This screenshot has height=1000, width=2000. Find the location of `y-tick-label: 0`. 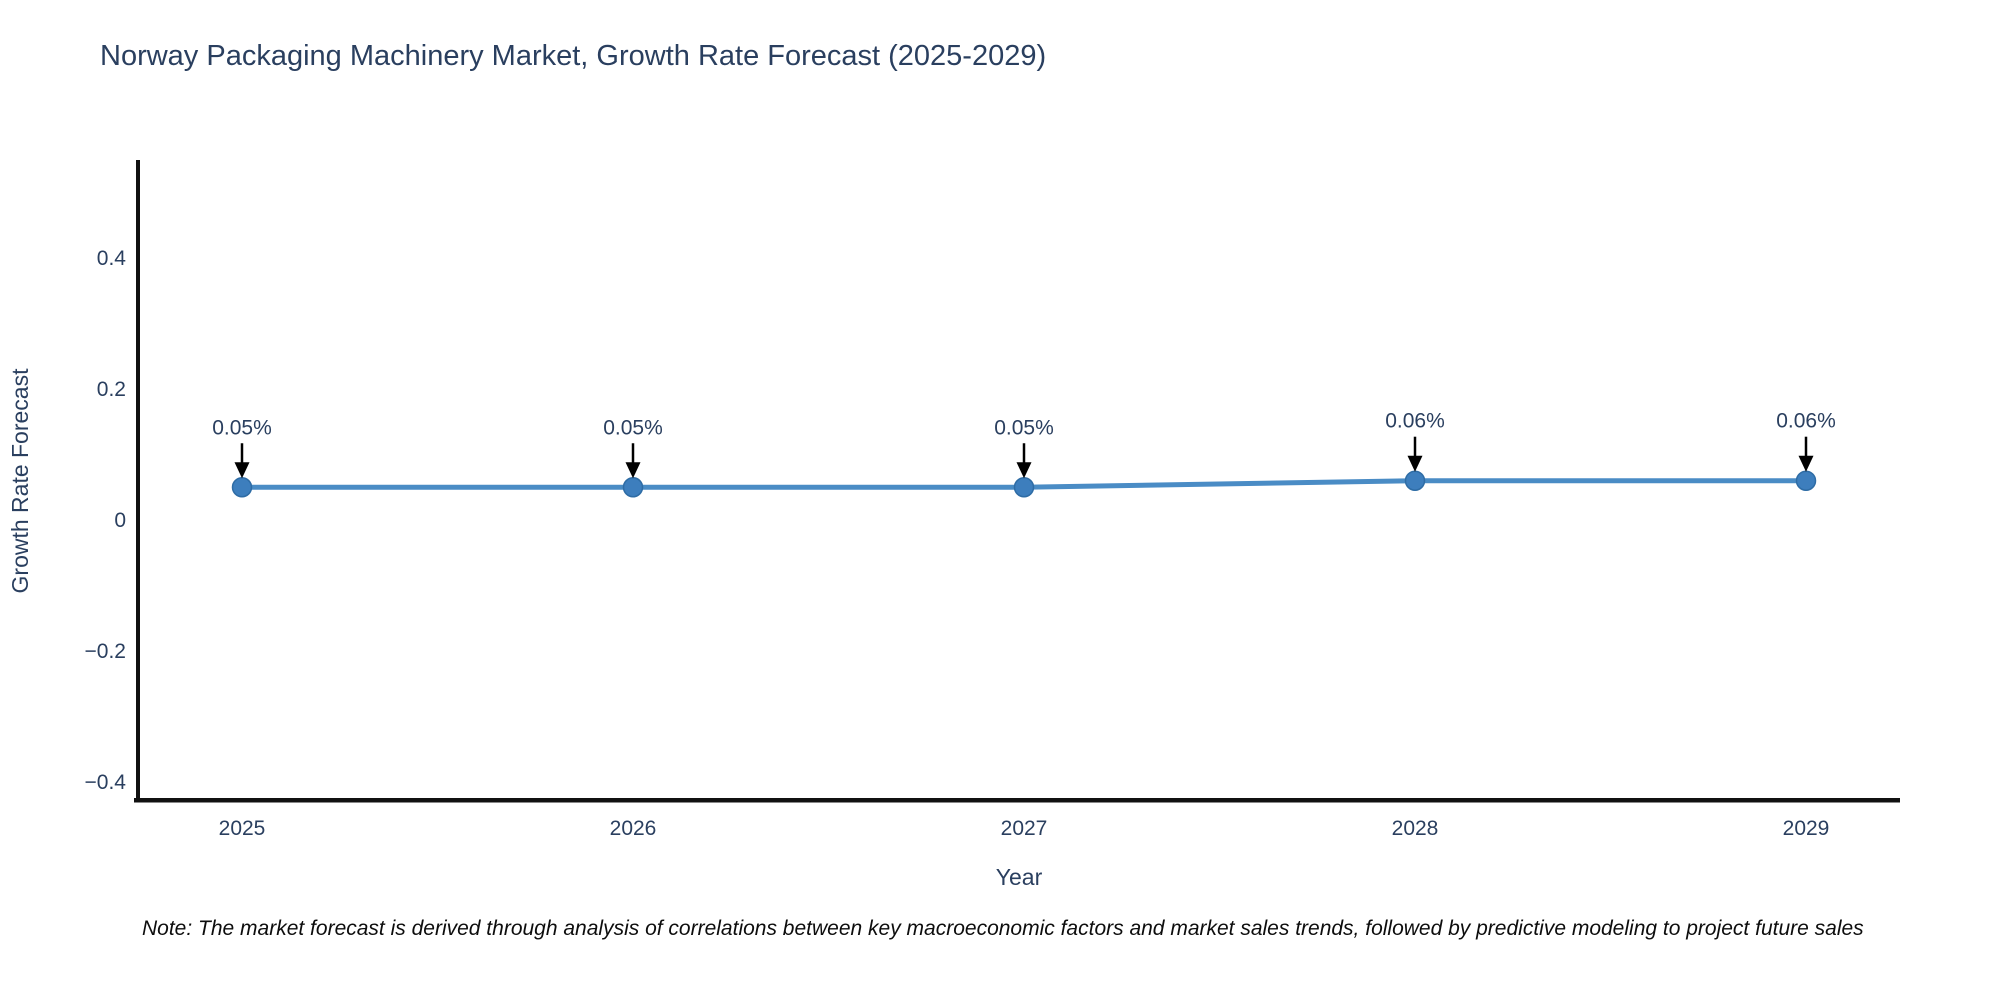

y-tick-label: 0 is located at coordinates (120, 520).